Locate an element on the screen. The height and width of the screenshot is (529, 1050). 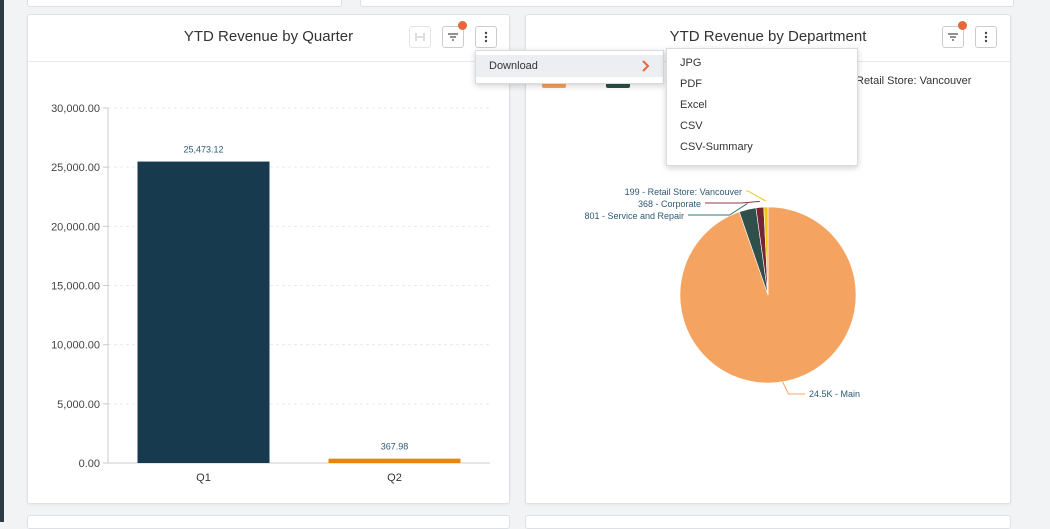
bar-q2 is located at coordinates (394, 460).